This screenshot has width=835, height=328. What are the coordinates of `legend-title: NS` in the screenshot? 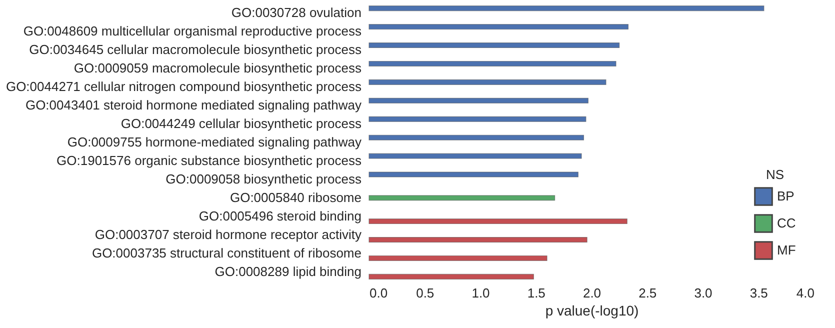 It's located at (775, 174).